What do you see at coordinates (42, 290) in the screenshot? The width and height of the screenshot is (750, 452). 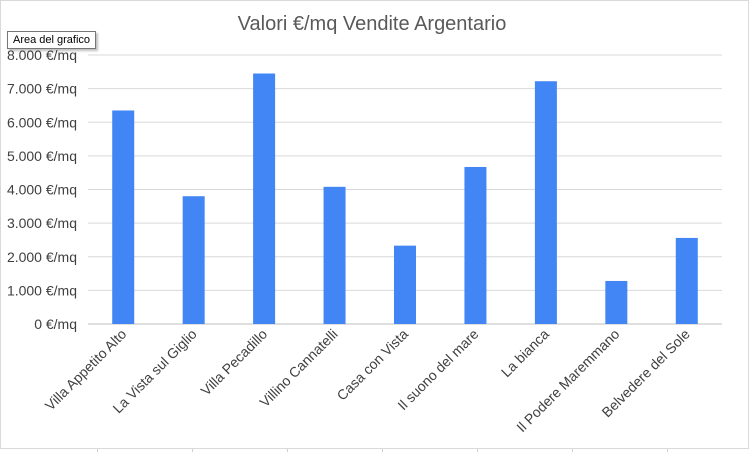 I see `y-tick-label: 1.000 €/mq` at bounding box center [42, 290].